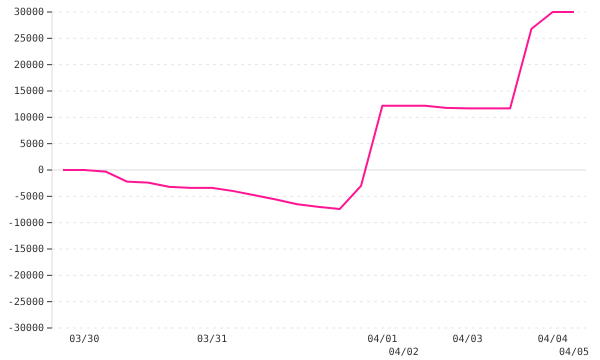 The image size is (600, 360). I want to click on y-tick-label: 25000, so click(29, 39).